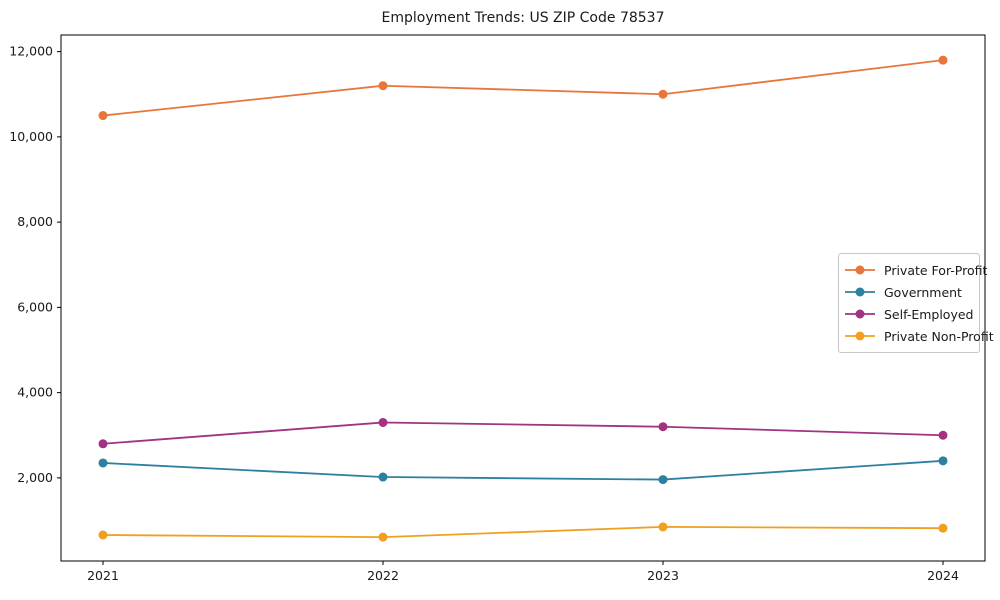 The width and height of the screenshot is (1000, 600). I want to click on series-line-self-employed, so click(523, 433).